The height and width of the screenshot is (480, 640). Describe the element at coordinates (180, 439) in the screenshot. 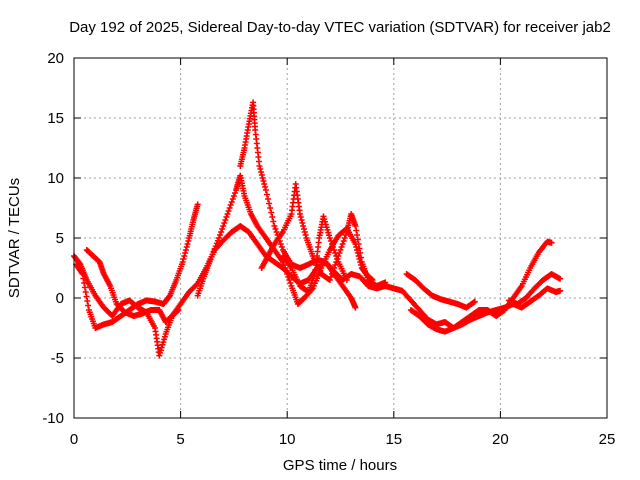

I see `x-tick-label: 5` at that location.